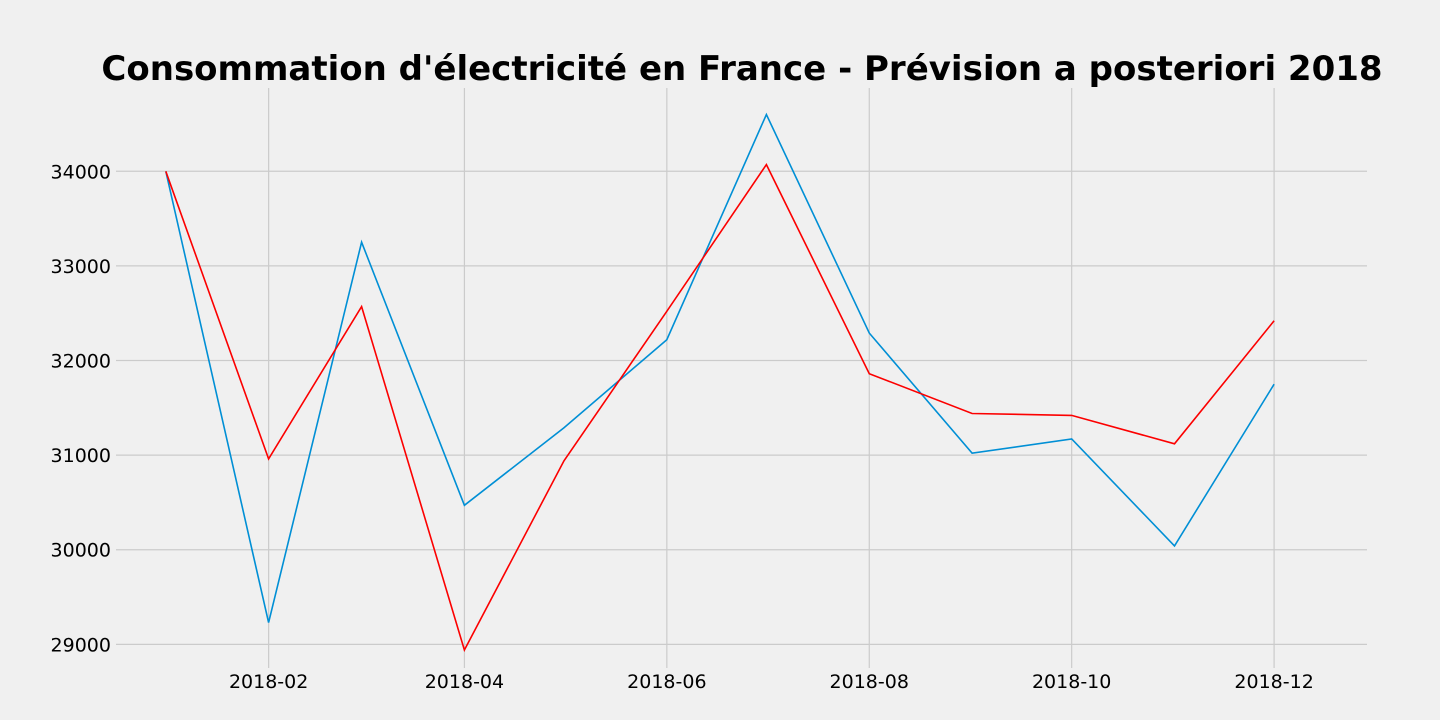 This screenshot has height=720, width=1440. Describe the element at coordinates (81, 267) in the screenshot. I see `y-tick-label: 33000` at that location.